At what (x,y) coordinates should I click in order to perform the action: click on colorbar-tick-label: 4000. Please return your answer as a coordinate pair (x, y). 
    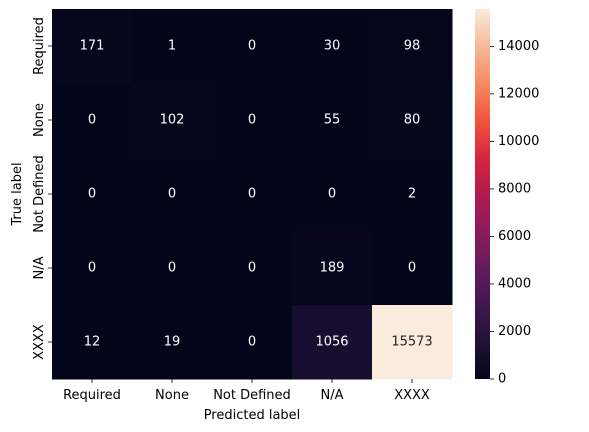
    Looking at the image, I should click on (514, 283).